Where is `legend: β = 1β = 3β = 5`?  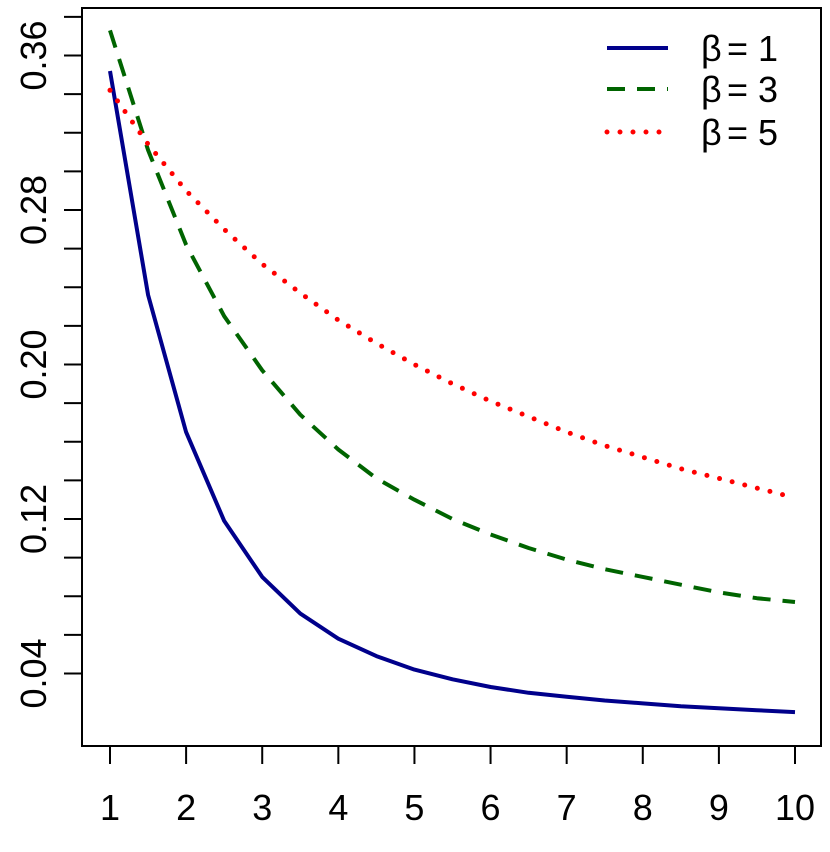
legend: β = 1β = 3β = 5 is located at coordinates (691, 90).